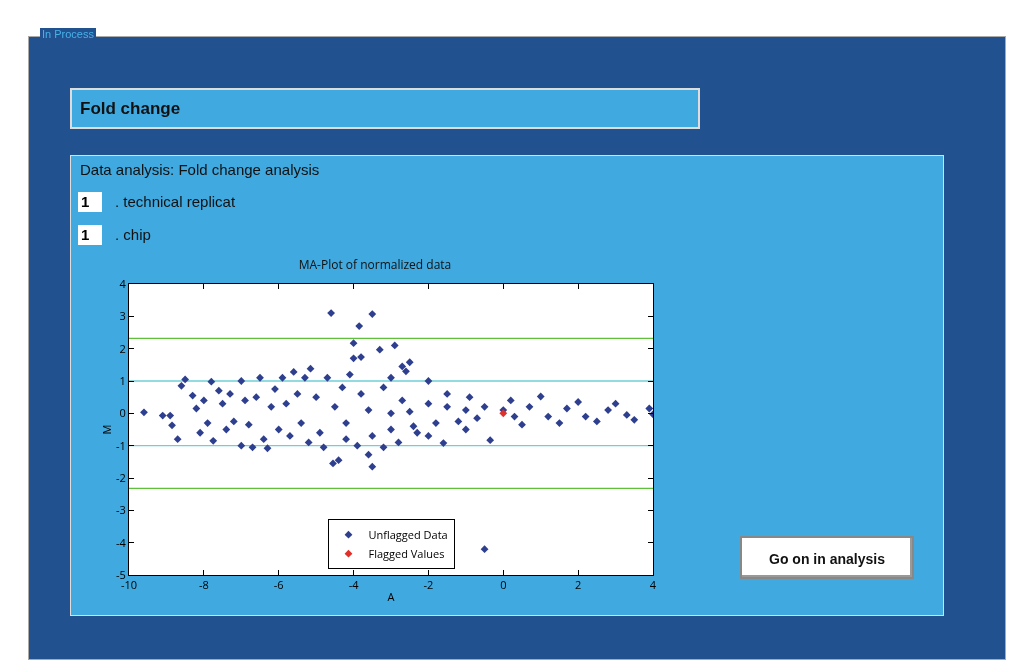  Describe the element at coordinates (375, 265) in the screenshot. I see `chart-title: MA-Plot of normalized data` at that location.